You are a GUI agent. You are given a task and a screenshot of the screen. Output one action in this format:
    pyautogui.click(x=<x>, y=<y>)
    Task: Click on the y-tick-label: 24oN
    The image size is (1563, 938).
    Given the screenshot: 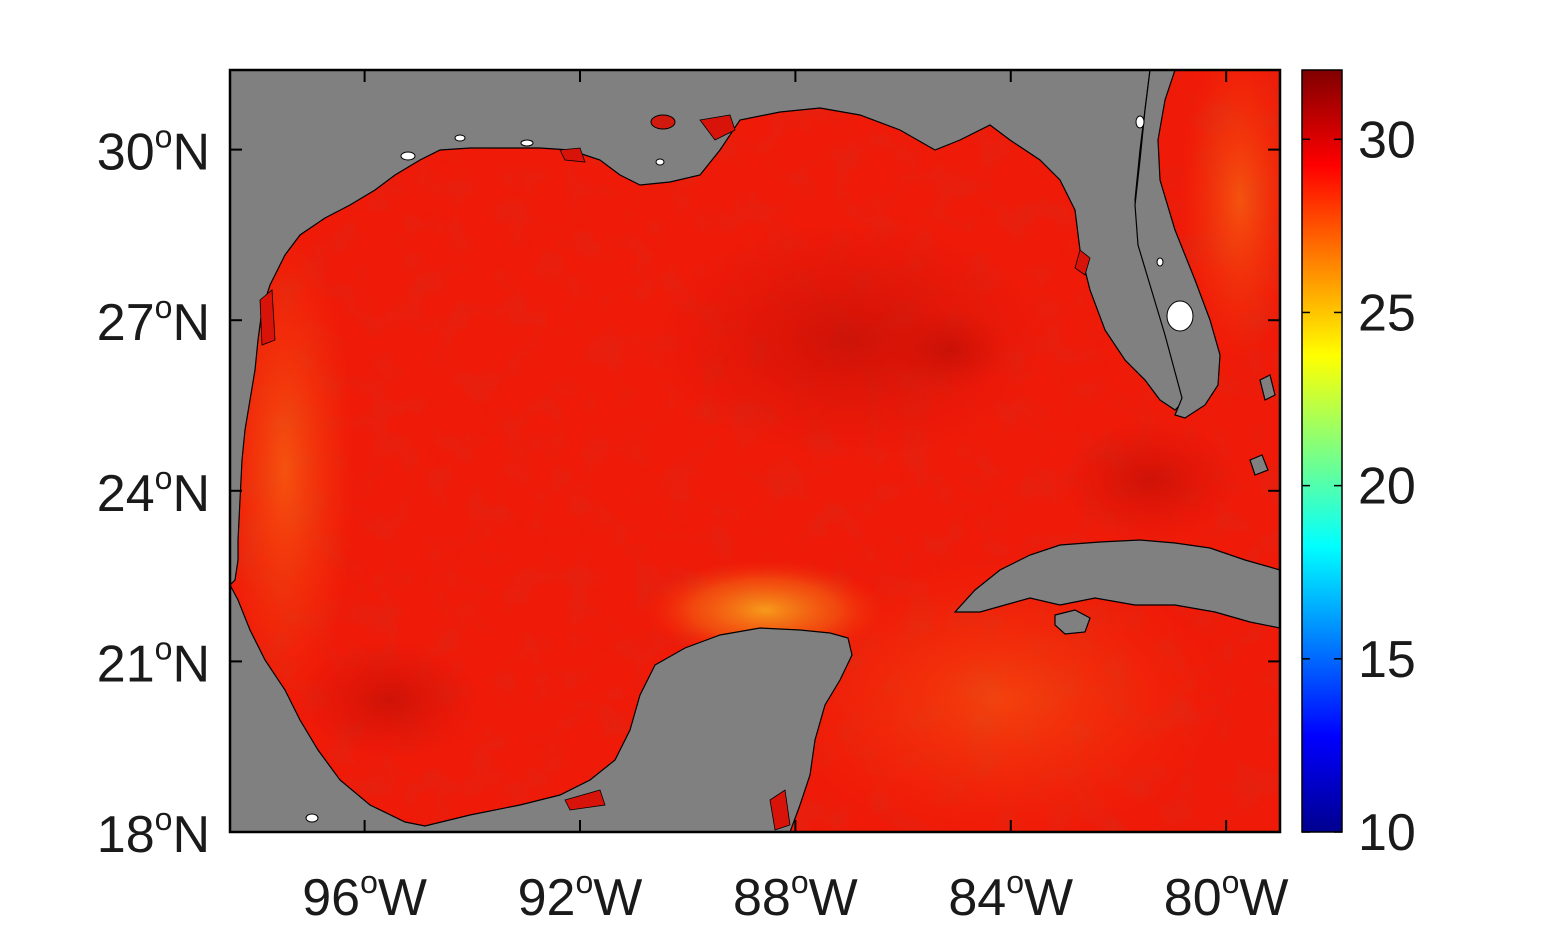 What is the action you would take?
    pyautogui.click(x=153, y=491)
    